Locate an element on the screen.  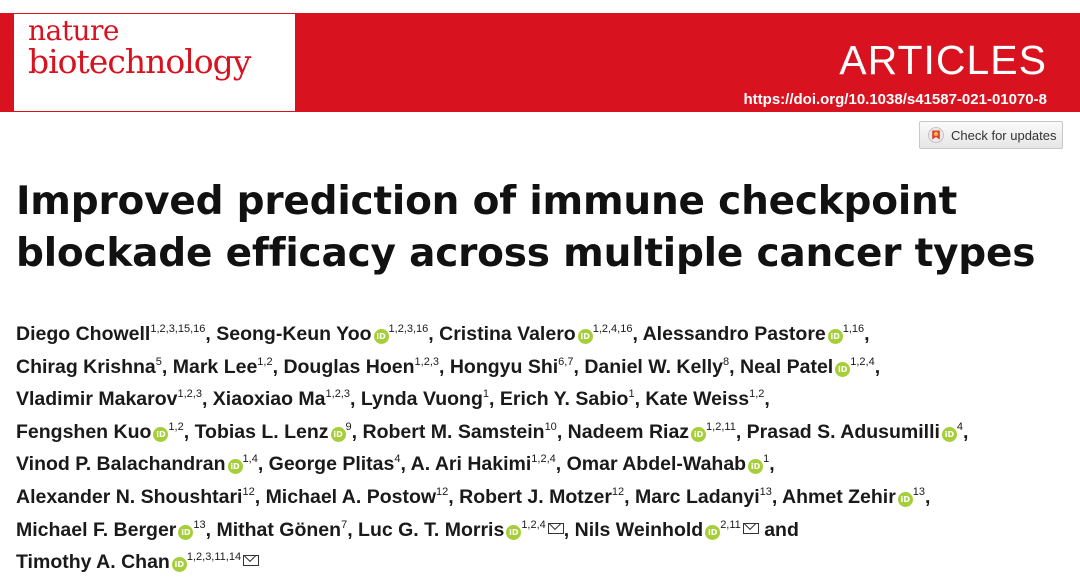
author-name: Timothy A. Chan is located at coordinates (93, 562).